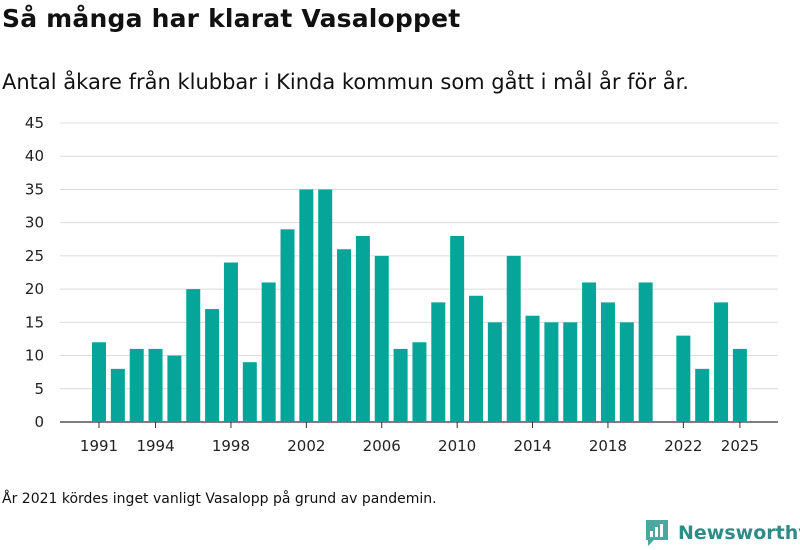 The height and width of the screenshot is (550, 800). What do you see at coordinates (34, 156) in the screenshot?
I see `y-tick-label: 40` at bounding box center [34, 156].